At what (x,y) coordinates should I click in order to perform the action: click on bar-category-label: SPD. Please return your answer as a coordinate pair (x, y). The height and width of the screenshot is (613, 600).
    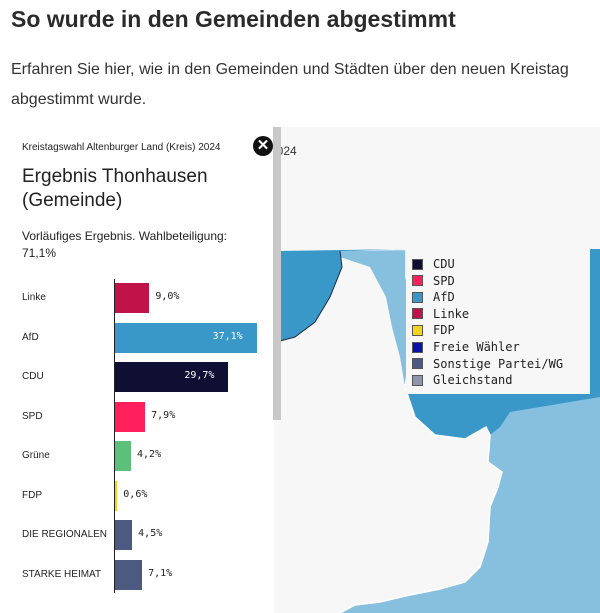
    Looking at the image, I should click on (32, 416).